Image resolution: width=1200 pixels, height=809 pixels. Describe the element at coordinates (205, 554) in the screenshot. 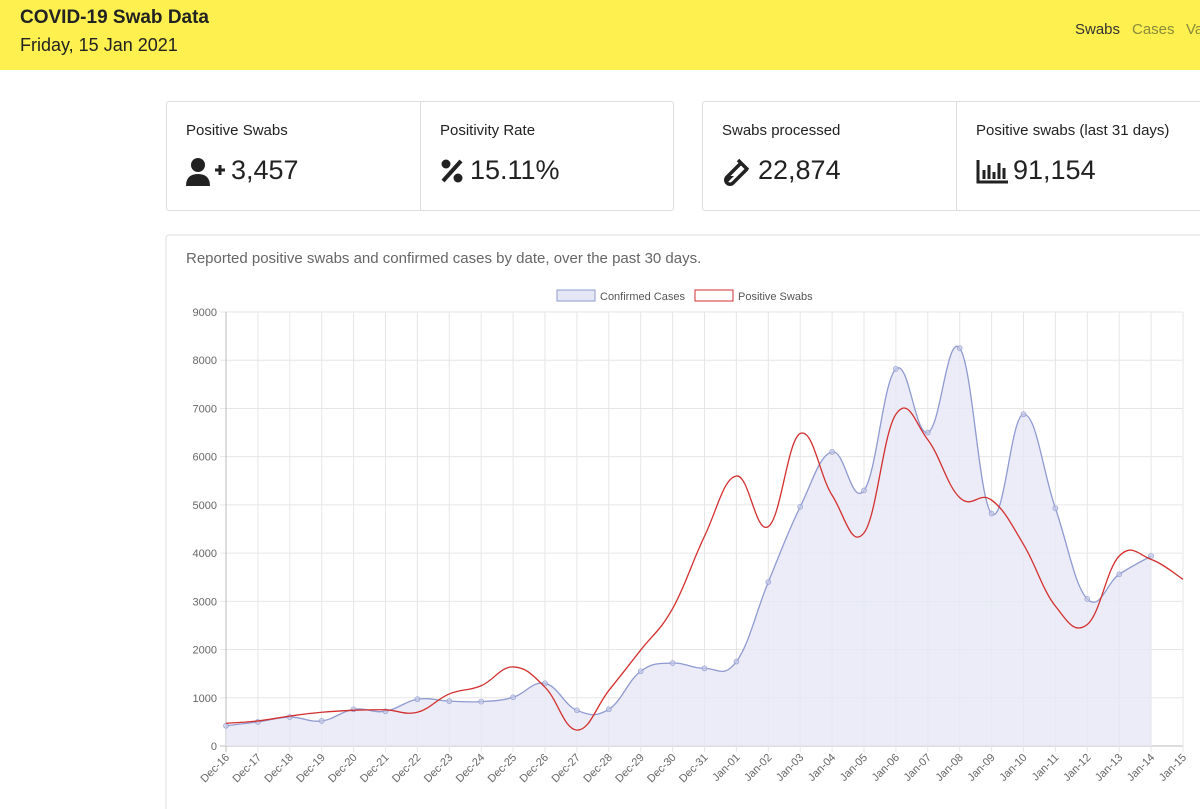

I see `y-tick-label: 4000` at that location.